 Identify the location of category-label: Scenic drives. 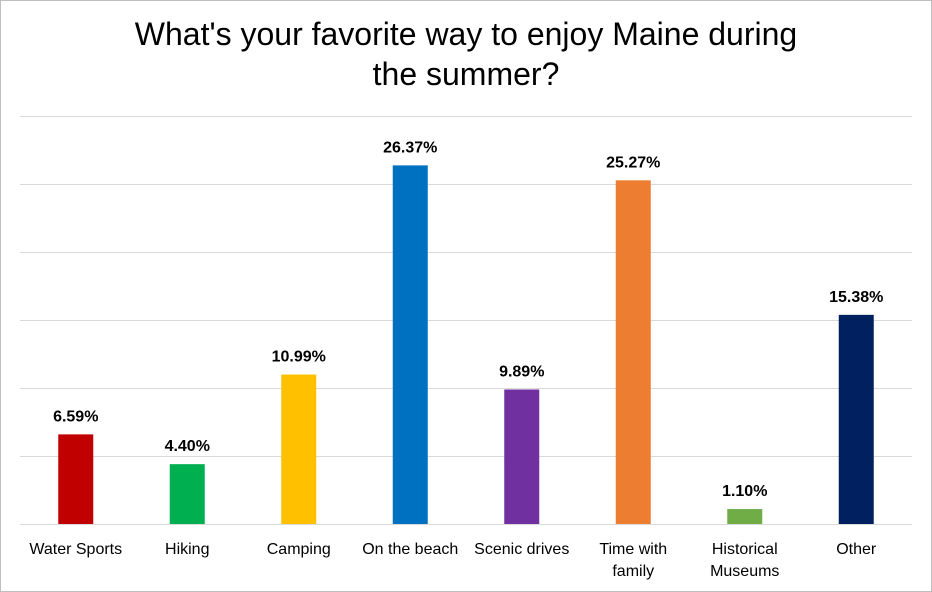
(521, 549).